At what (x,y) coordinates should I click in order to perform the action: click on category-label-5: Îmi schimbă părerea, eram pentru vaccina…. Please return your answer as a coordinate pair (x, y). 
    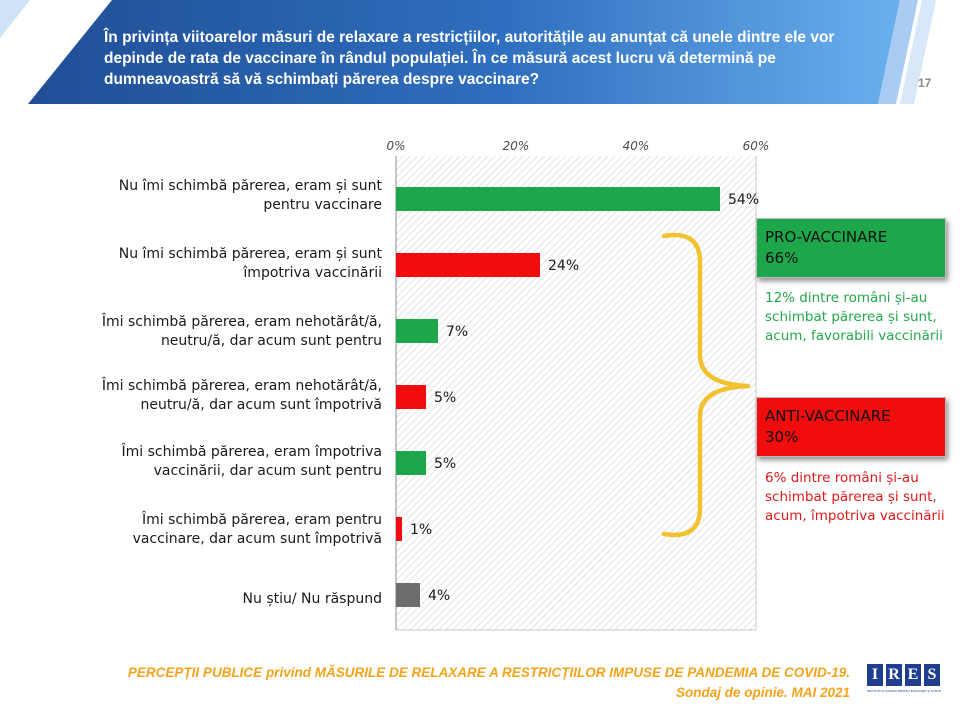
    Looking at the image, I should click on (201, 530).